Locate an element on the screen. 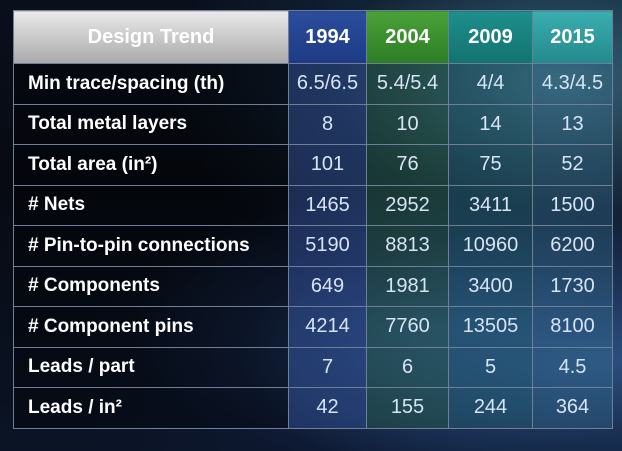 This screenshot has height=451, width=622. row-label-leads-per-part: Leads / part is located at coordinates (151, 367).